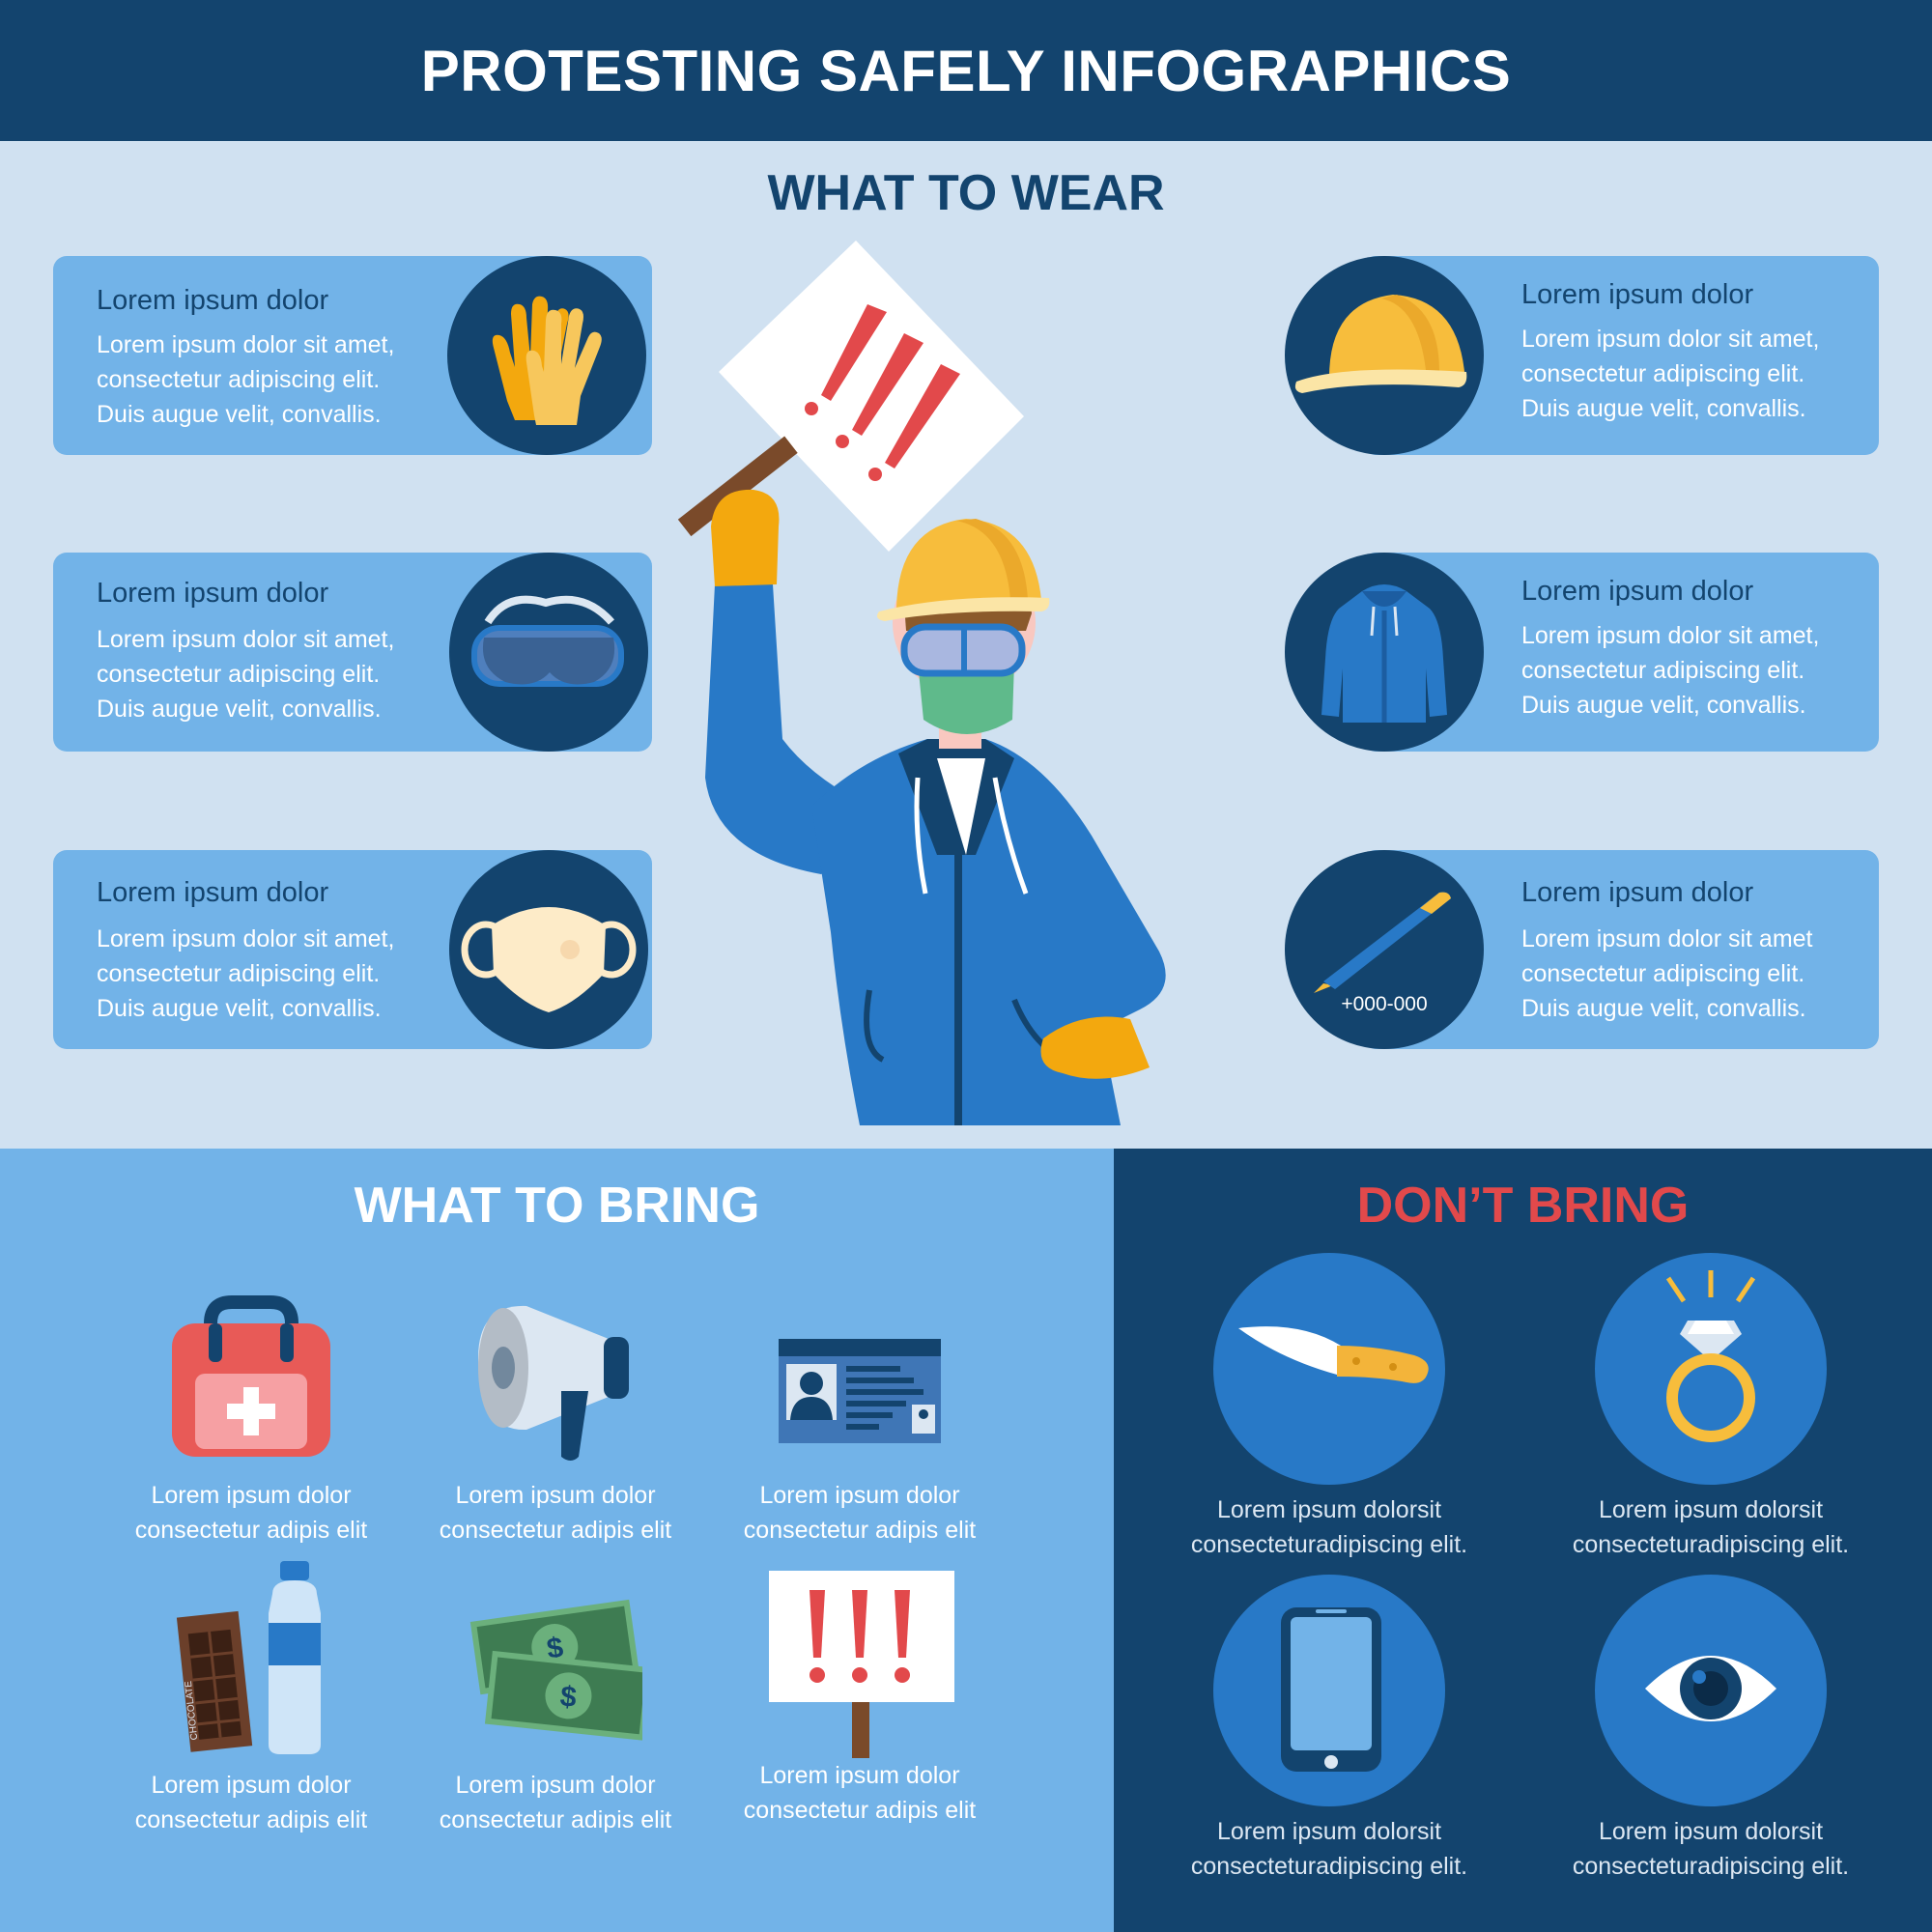 This screenshot has width=1932, height=1932. I want to click on what-to-bring-title: WHAT TO BRING, so click(557, 1206).